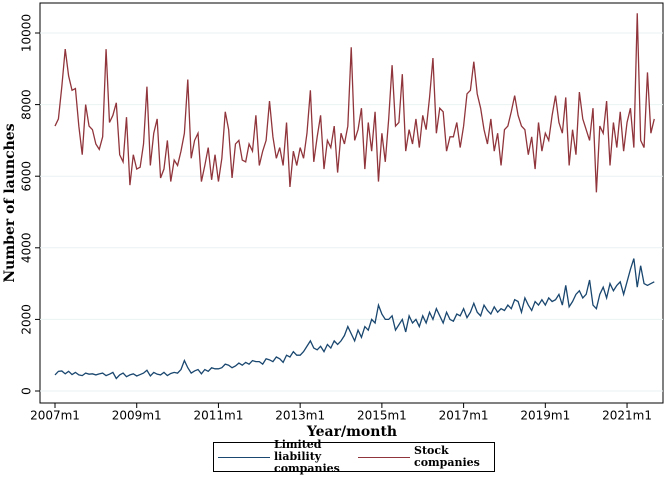  I want to click on y-tick-label: 0, so click(27, 391).